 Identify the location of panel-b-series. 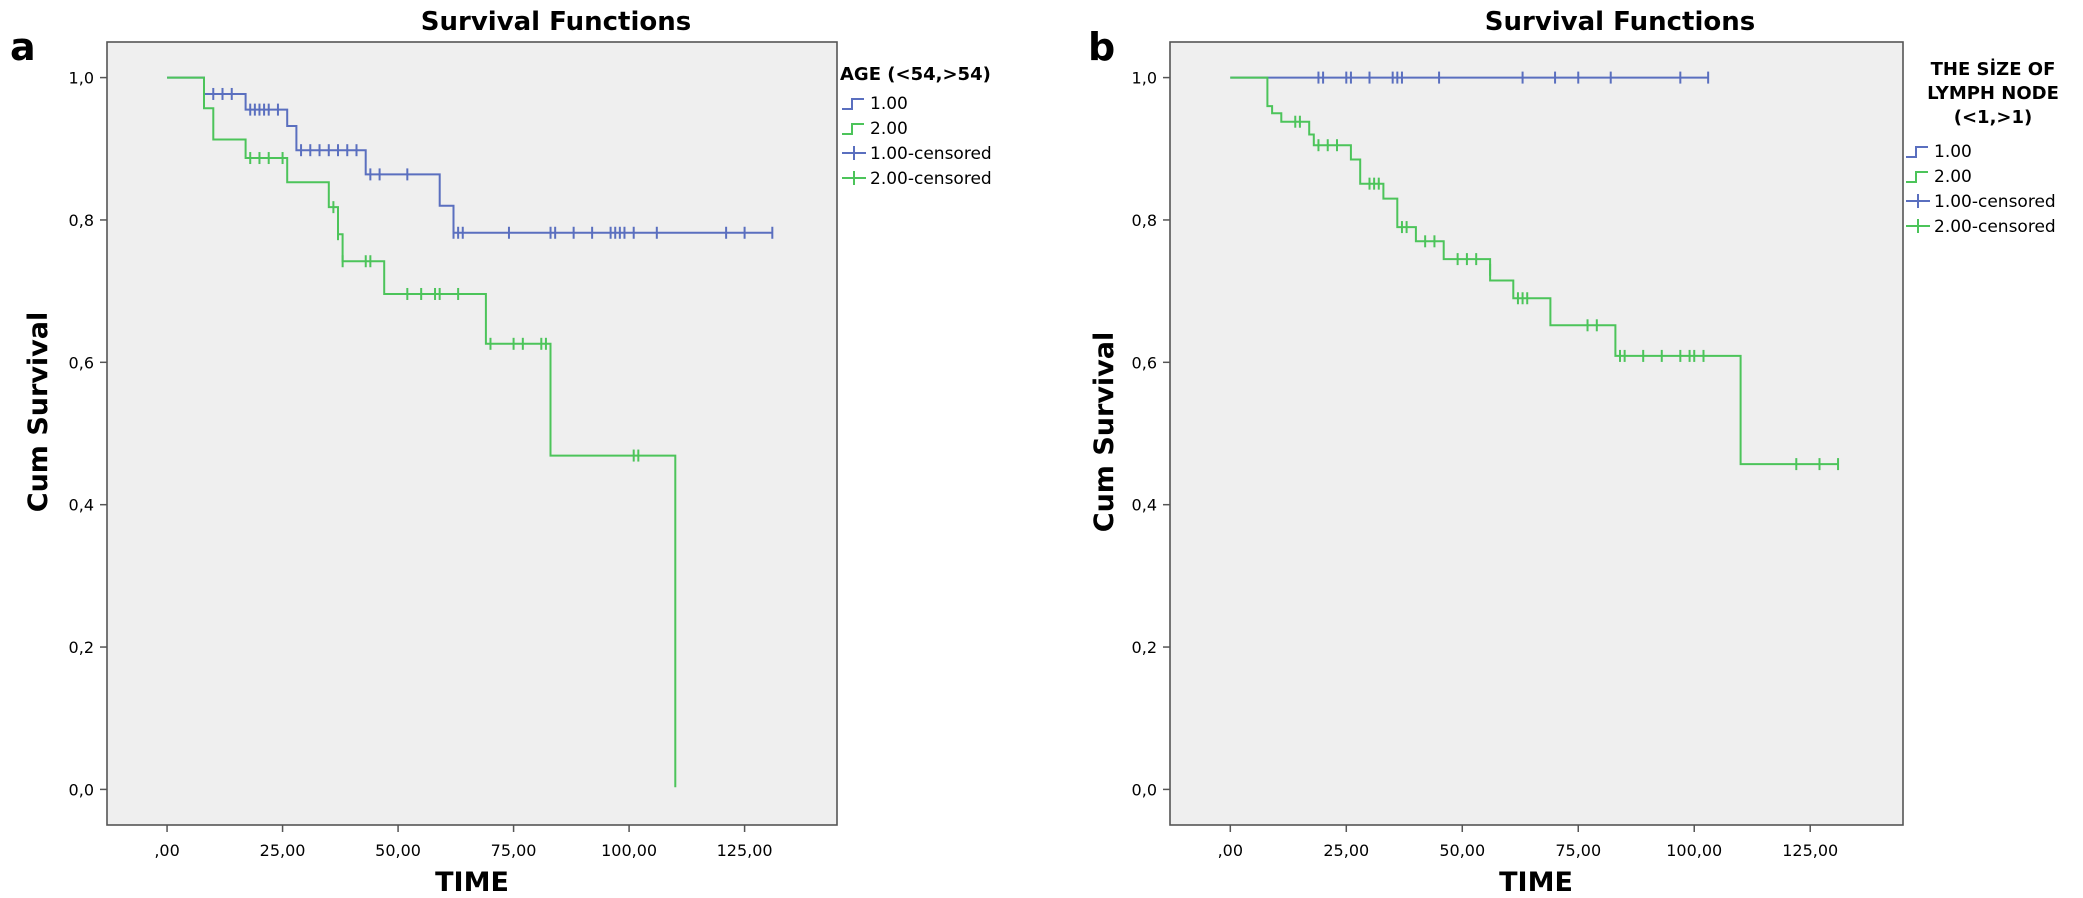
(1535, 271).